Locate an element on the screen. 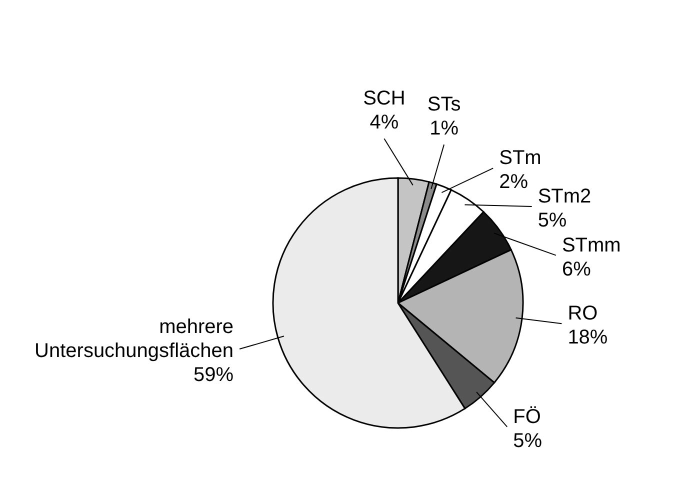 The image size is (685, 477). slice-label: SCH is located at coordinates (384, 99).